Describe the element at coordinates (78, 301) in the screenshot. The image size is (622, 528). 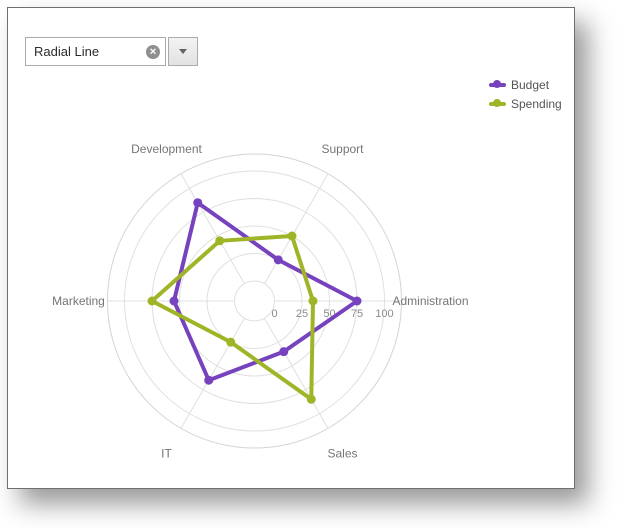
I see `category-label: Marketing` at that location.